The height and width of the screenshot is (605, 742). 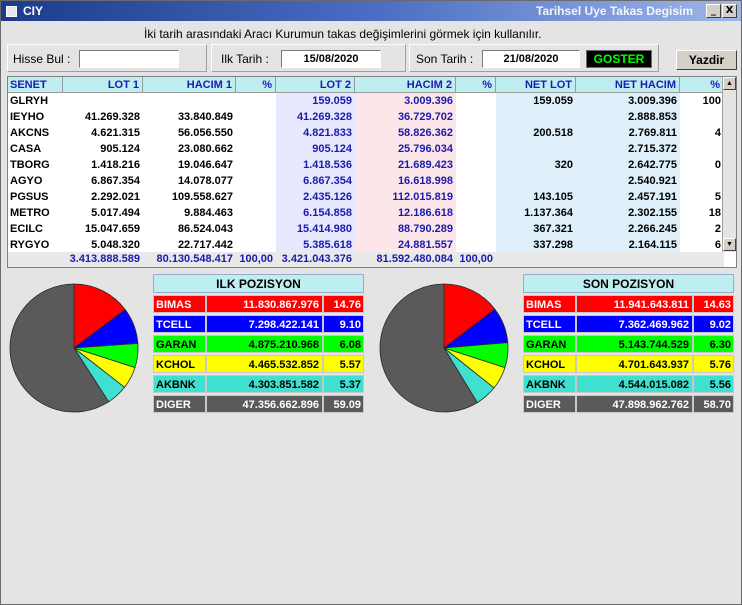 What do you see at coordinates (405, 213) in the screenshot?
I see `table-cell: 12.186.618` at bounding box center [405, 213].